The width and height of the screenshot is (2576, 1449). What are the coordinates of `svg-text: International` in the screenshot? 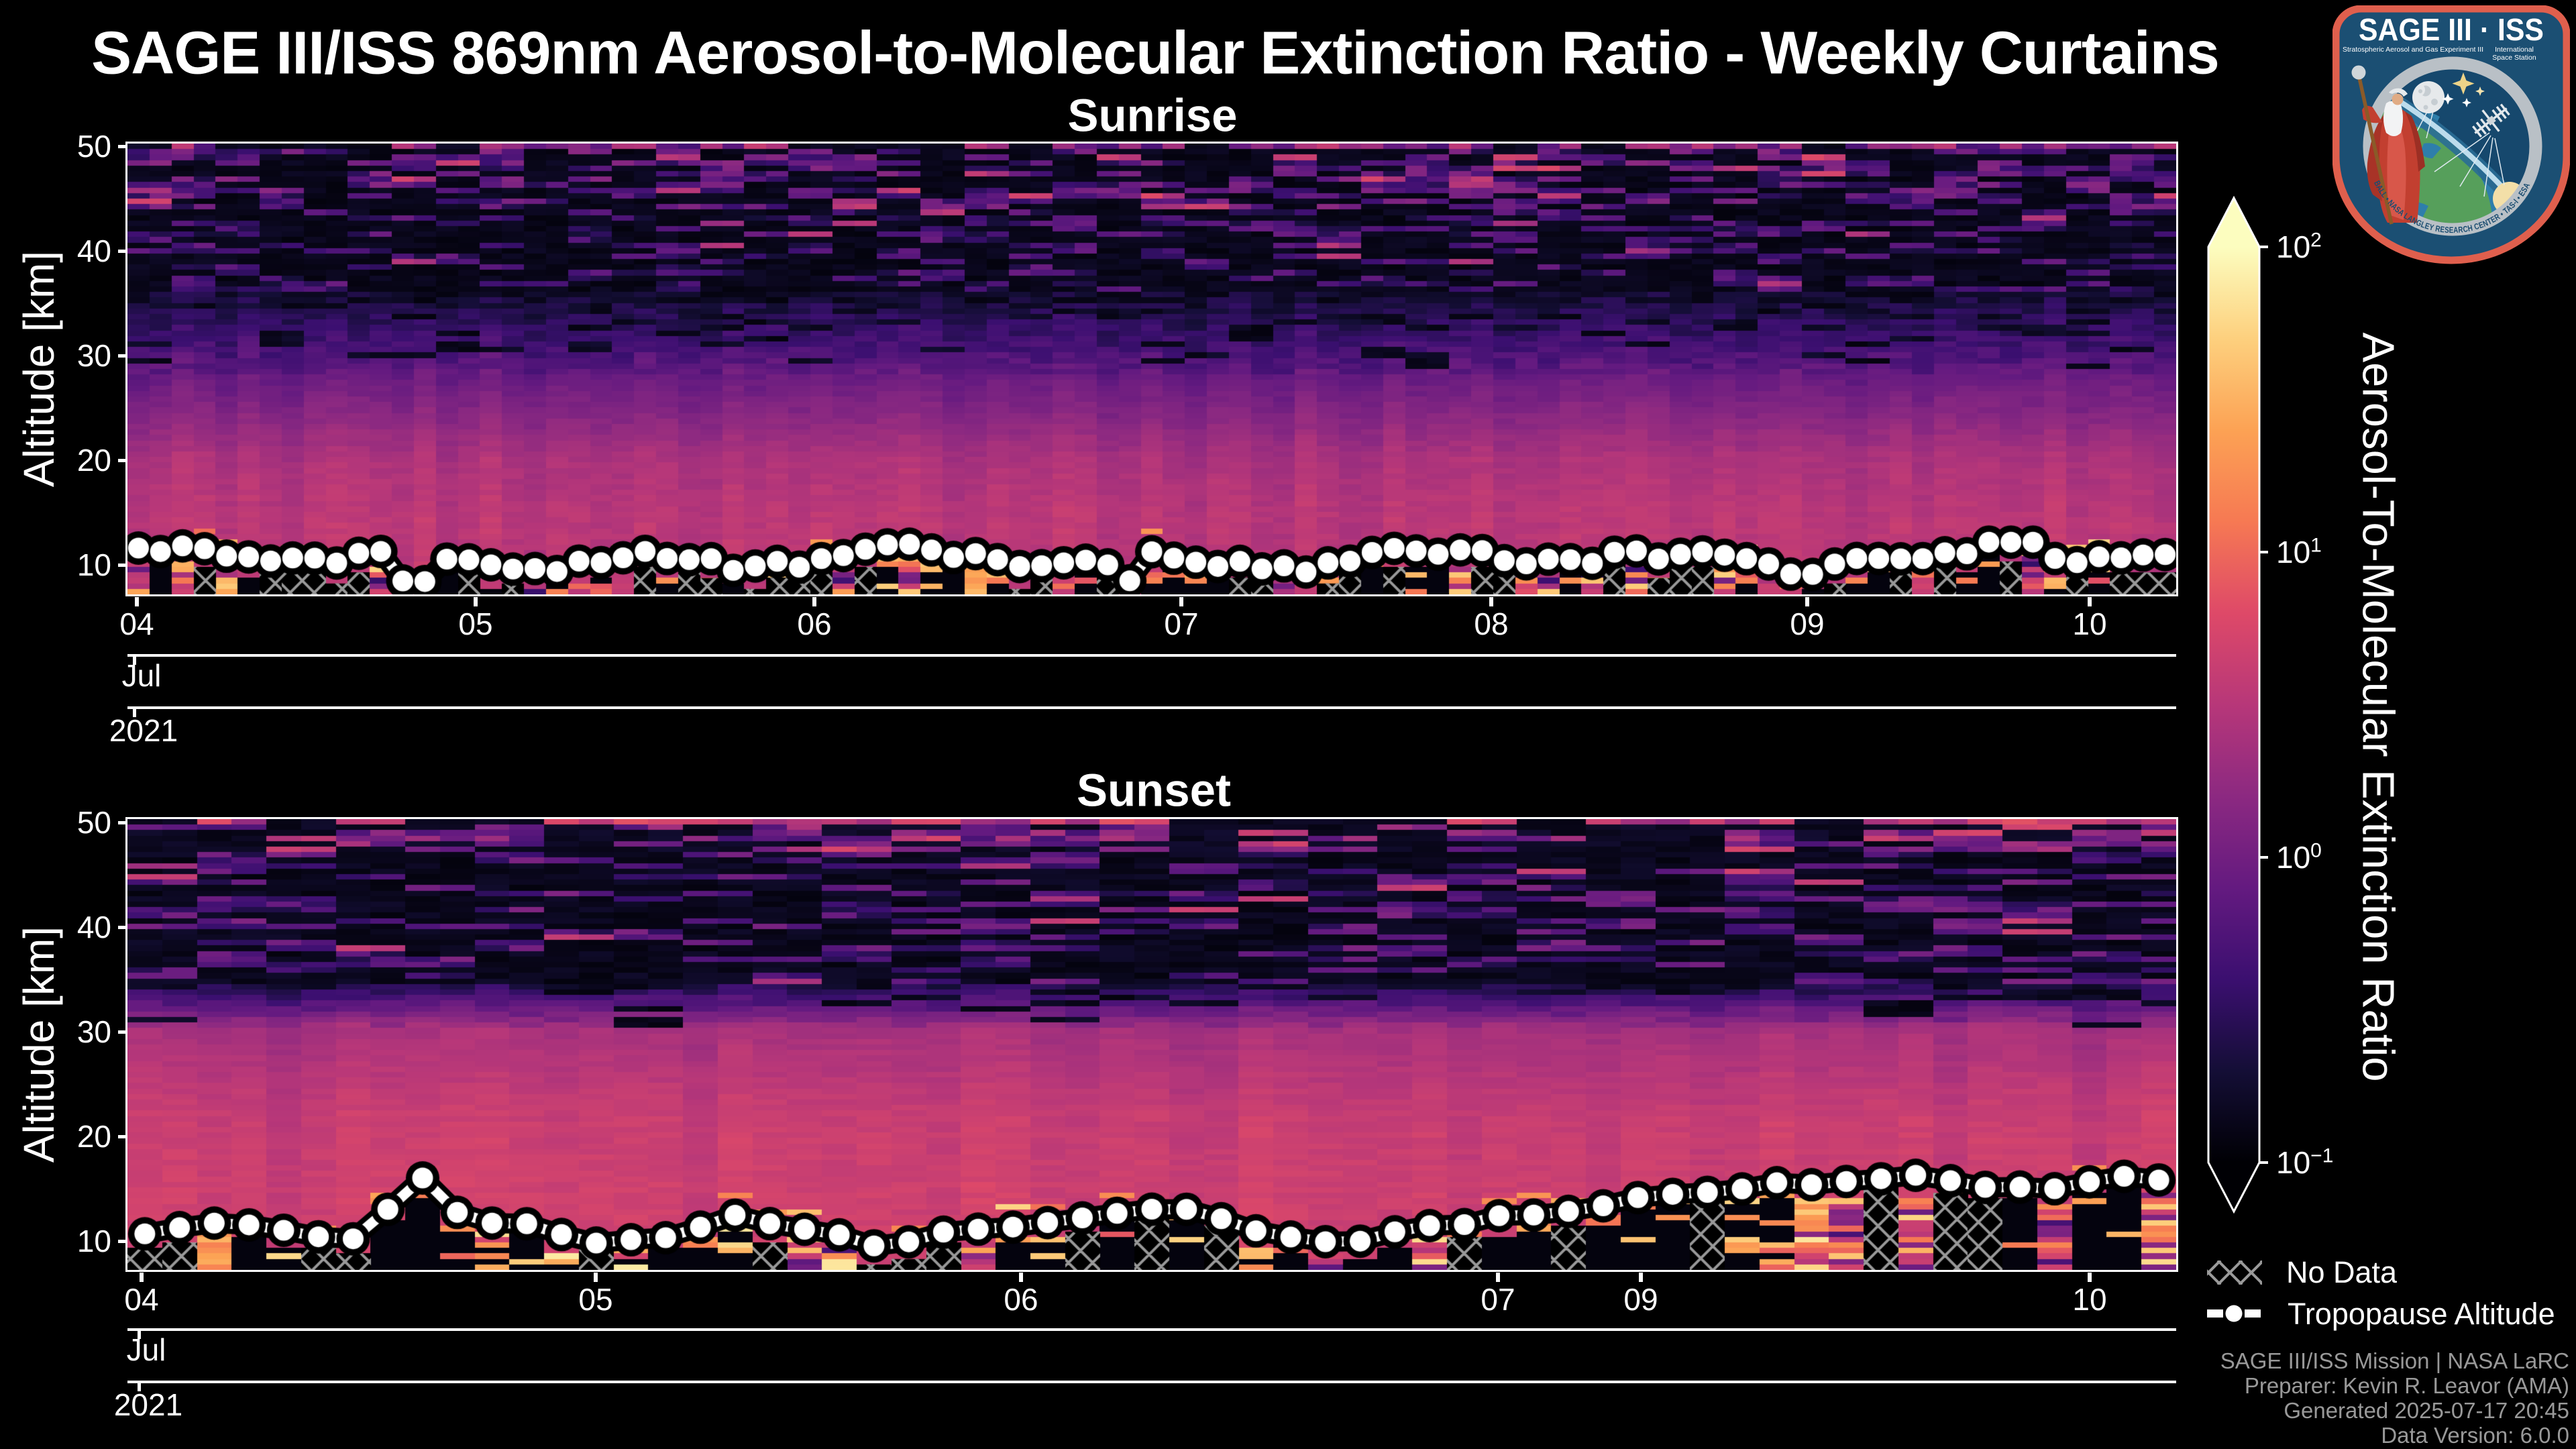 It's located at (2514, 50).